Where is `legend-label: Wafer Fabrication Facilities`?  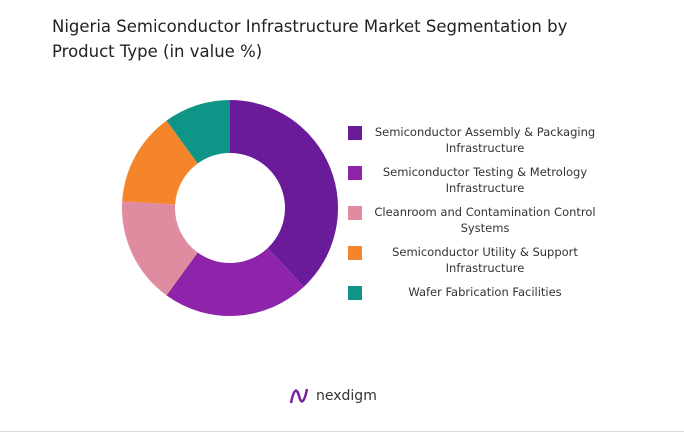 legend-label: Wafer Fabrication Facilities is located at coordinates (485, 292).